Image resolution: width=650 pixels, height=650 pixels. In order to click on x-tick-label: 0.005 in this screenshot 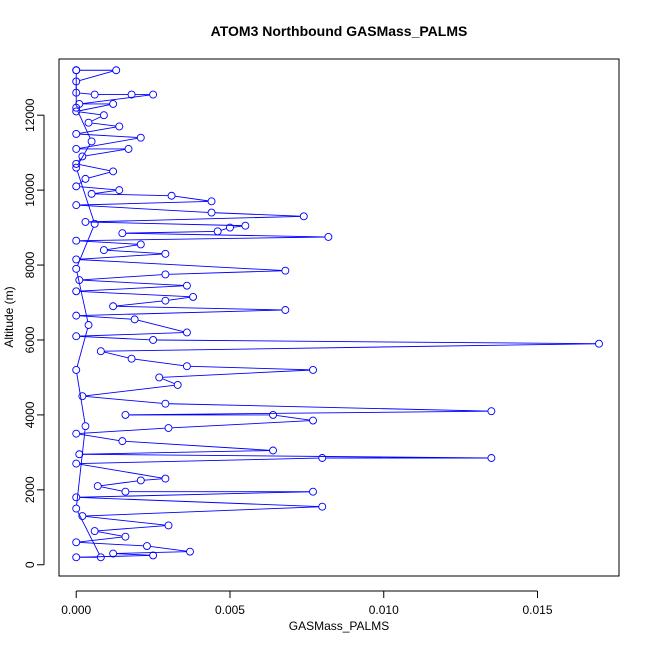, I will do `click(230, 610)`.